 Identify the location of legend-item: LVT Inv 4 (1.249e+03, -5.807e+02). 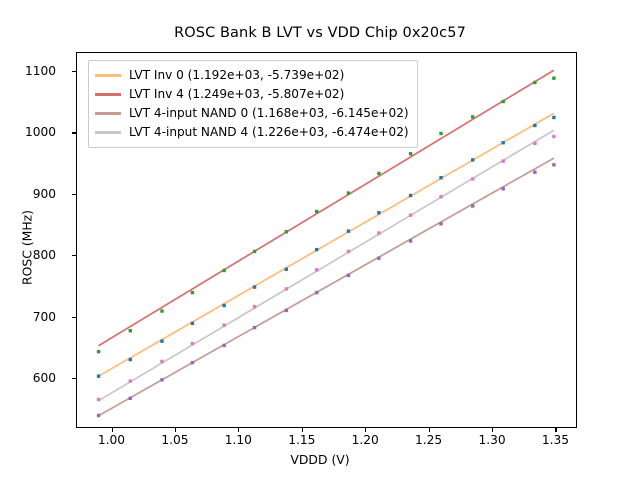
(252, 94).